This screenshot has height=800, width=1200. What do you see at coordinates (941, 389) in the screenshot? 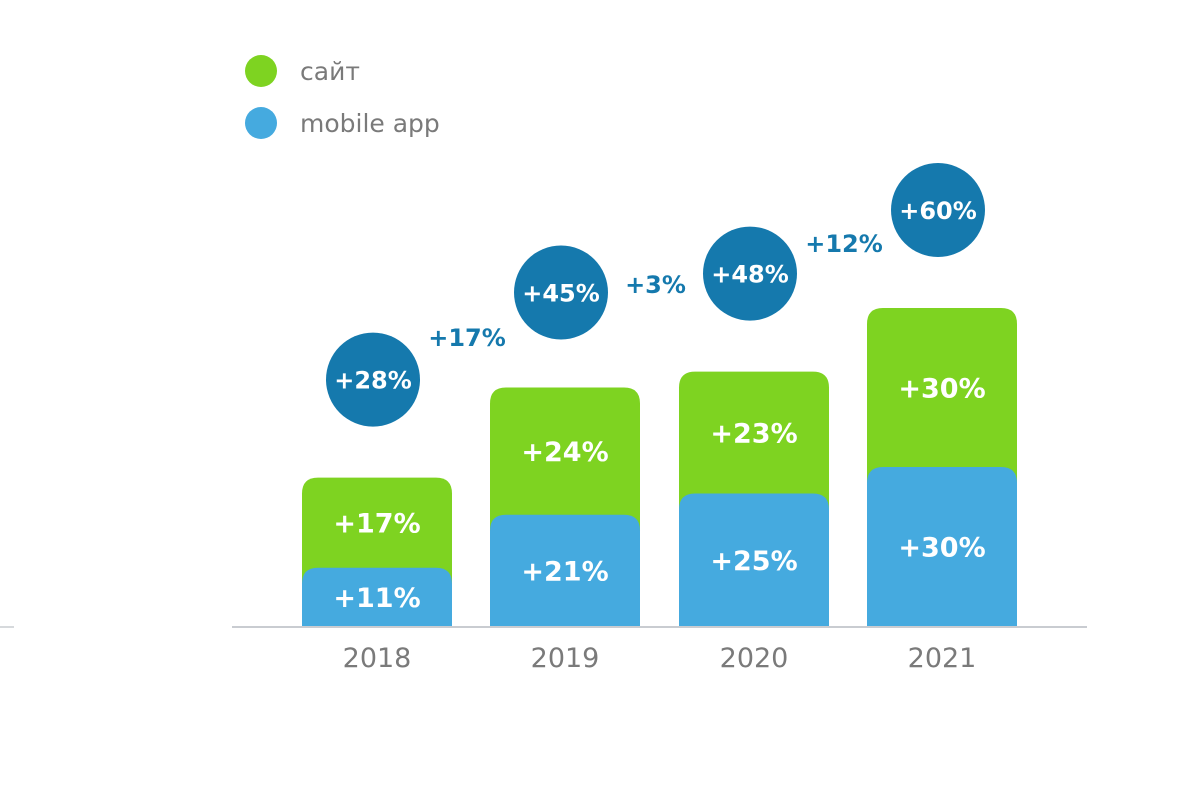
I see `label-sajt-2021: +30%` at bounding box center [941, 389].